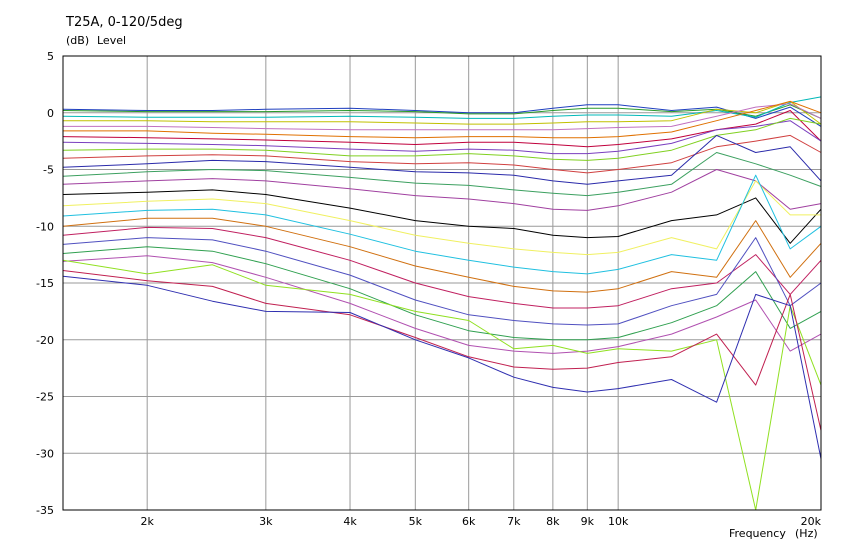 The width and height of the screenshot is (844, 545). Describe the element at coordinates (111, 40) in the screenshot. I see `y-axis-label: Level` at that location.